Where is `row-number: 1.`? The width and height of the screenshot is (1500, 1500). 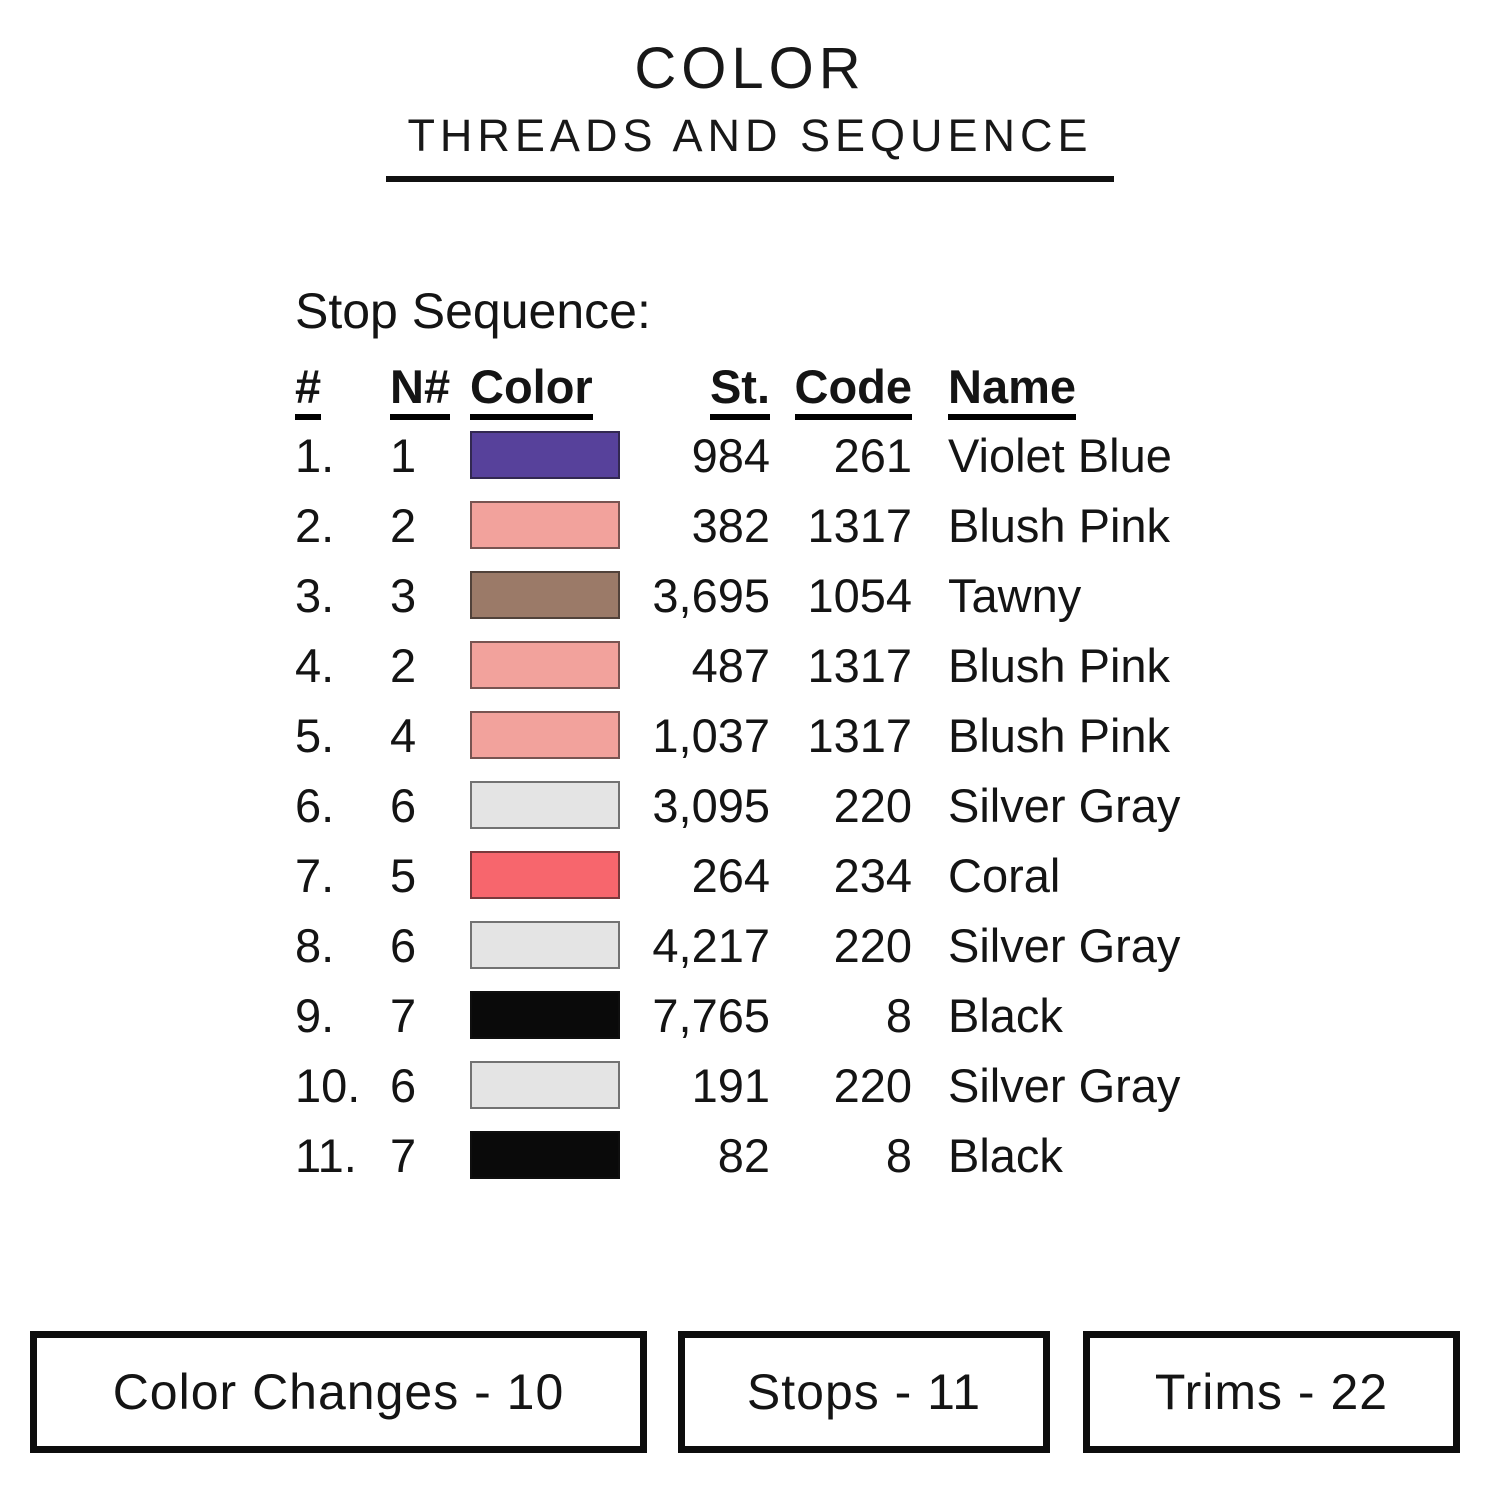 row-number: 1. is located at coordinates (315, 455).